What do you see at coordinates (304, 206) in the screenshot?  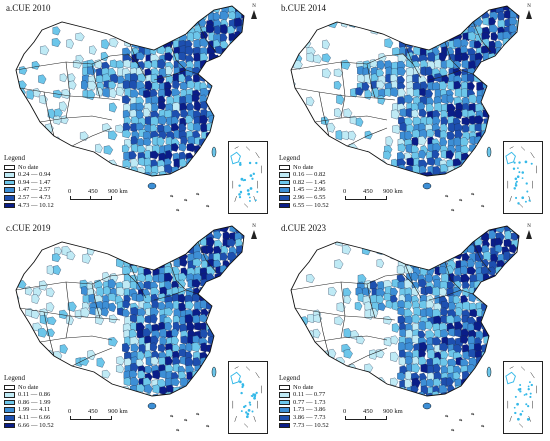 I see `legend-item: 6.55 — 10.52` at bounding box center [304, 206].